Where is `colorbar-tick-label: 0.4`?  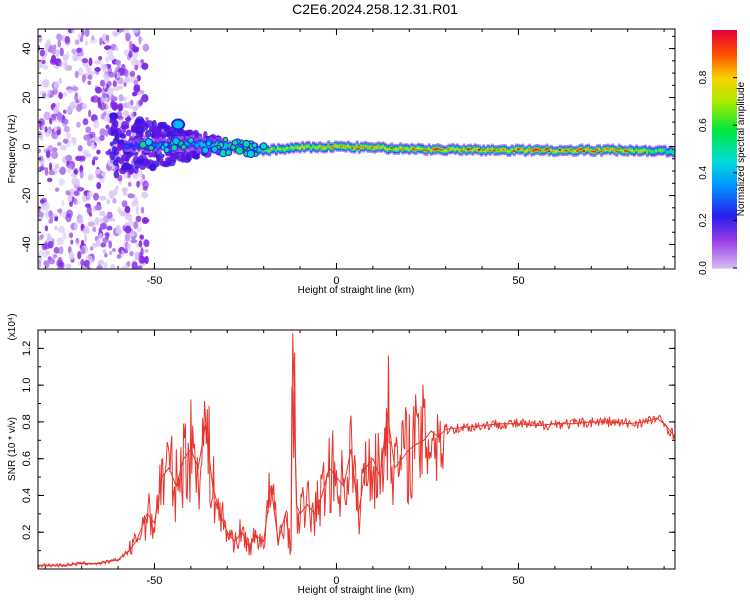 colorbar-tick-label: 0.4 is located at coordinates (703, 172).